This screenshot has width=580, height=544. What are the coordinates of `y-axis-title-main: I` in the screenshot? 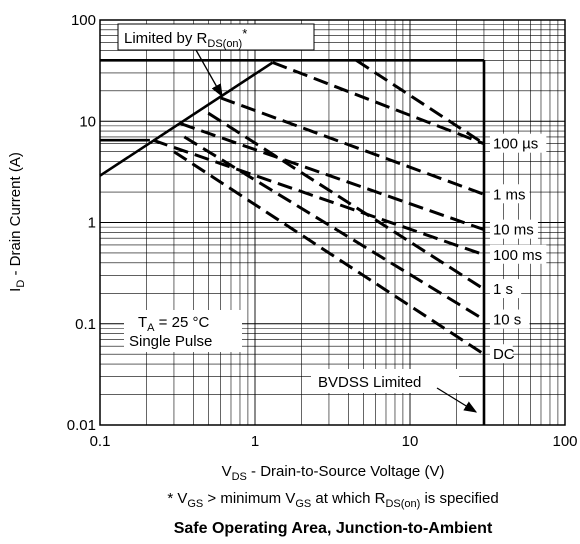 It's located at (15, 290).